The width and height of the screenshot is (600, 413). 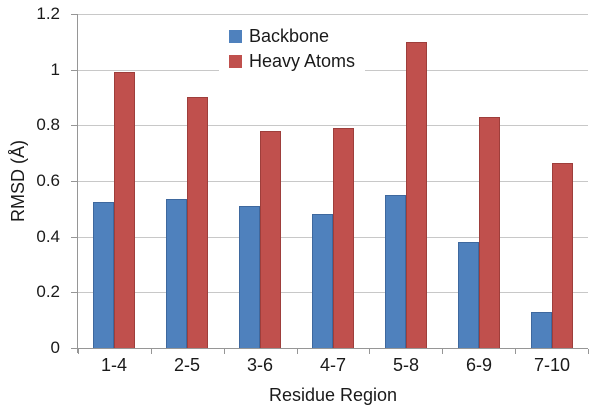 What do you see at coordinates (74, 292) in the screenshot?
I see `y-tick-mark-0.2` at bounding box center [74, 292].